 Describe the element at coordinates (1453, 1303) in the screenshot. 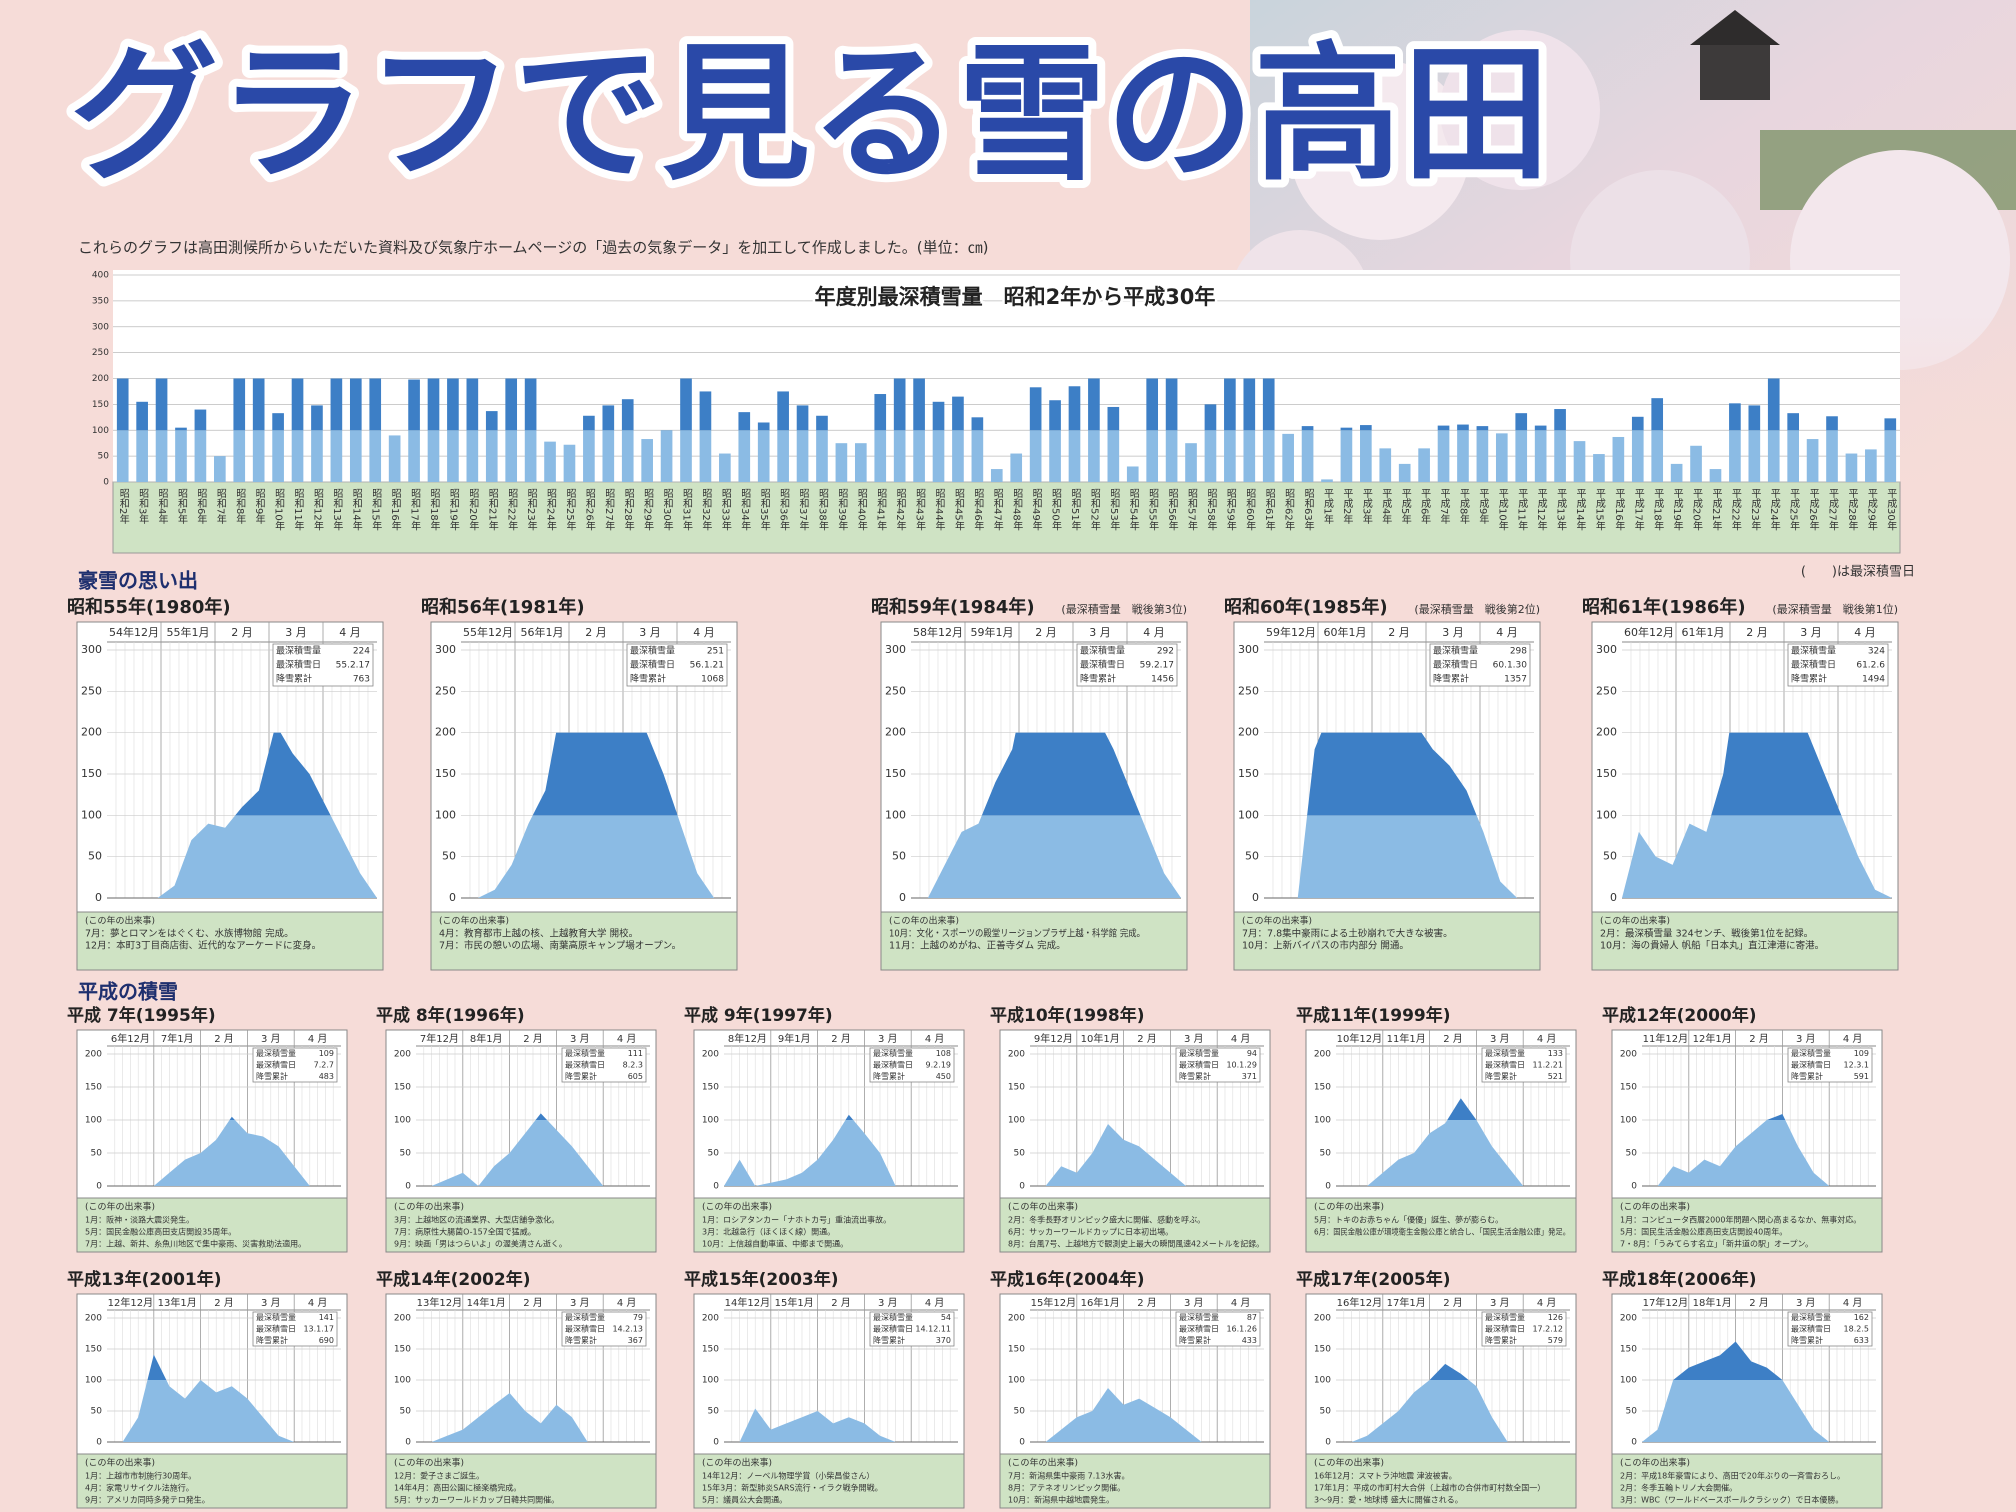

I see `month-label: 2 月` at that location.